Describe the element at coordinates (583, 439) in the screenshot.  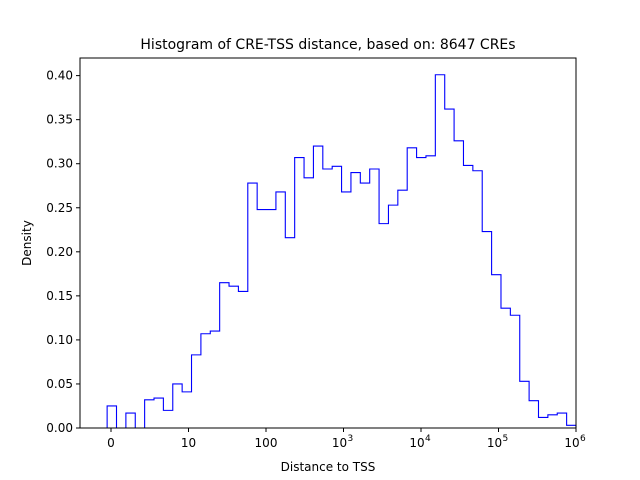
I see `x-tick-exponent: 6` at that location.